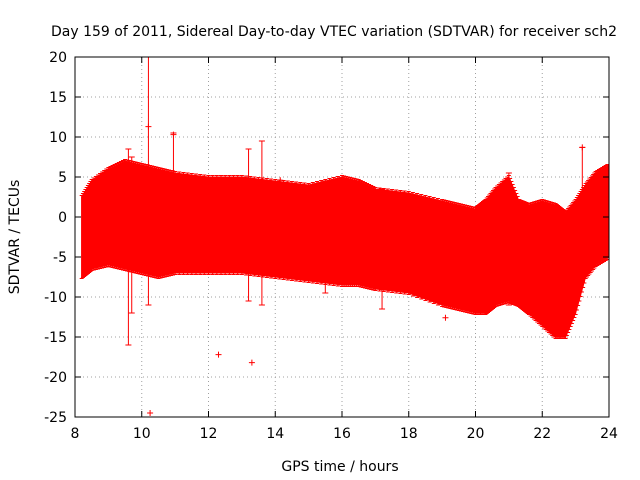 Image resolution: width=640 pixels, height=480 pixels. I want to click on x-axis-label: GPS time / hours, so click(339, 467).